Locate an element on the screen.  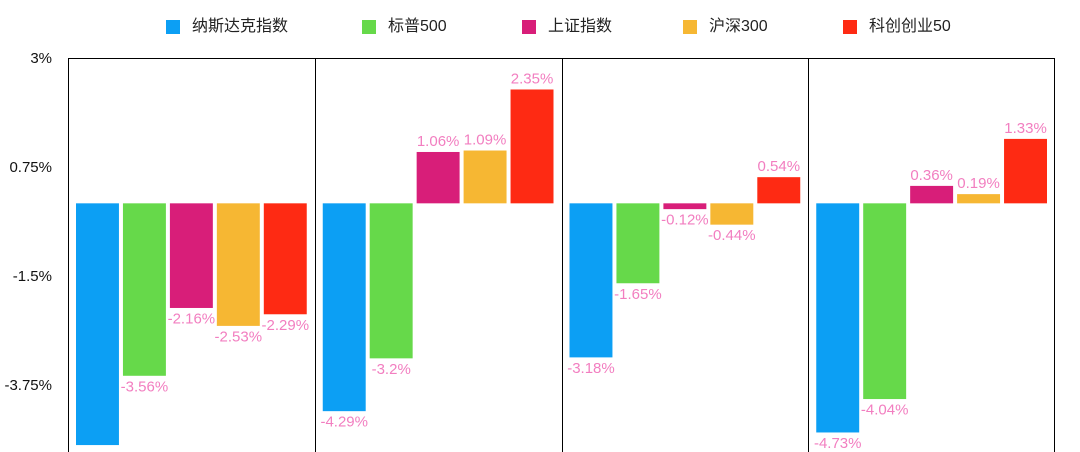
bar-s0-g3 is located at coordinates (838, 318).